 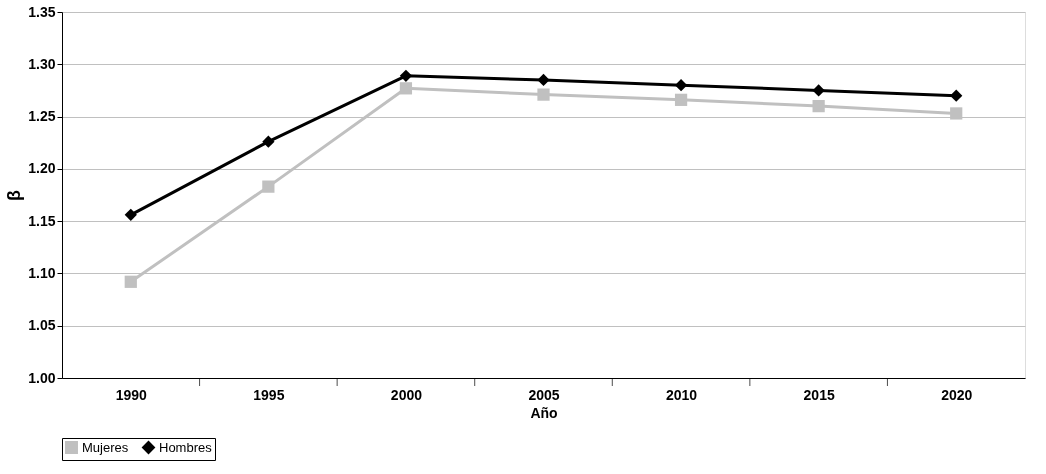 What do you see at coordinates (681, 394) in the screenshot?
I see `x-tick-label: 2010` at bounding box center [681, 394].